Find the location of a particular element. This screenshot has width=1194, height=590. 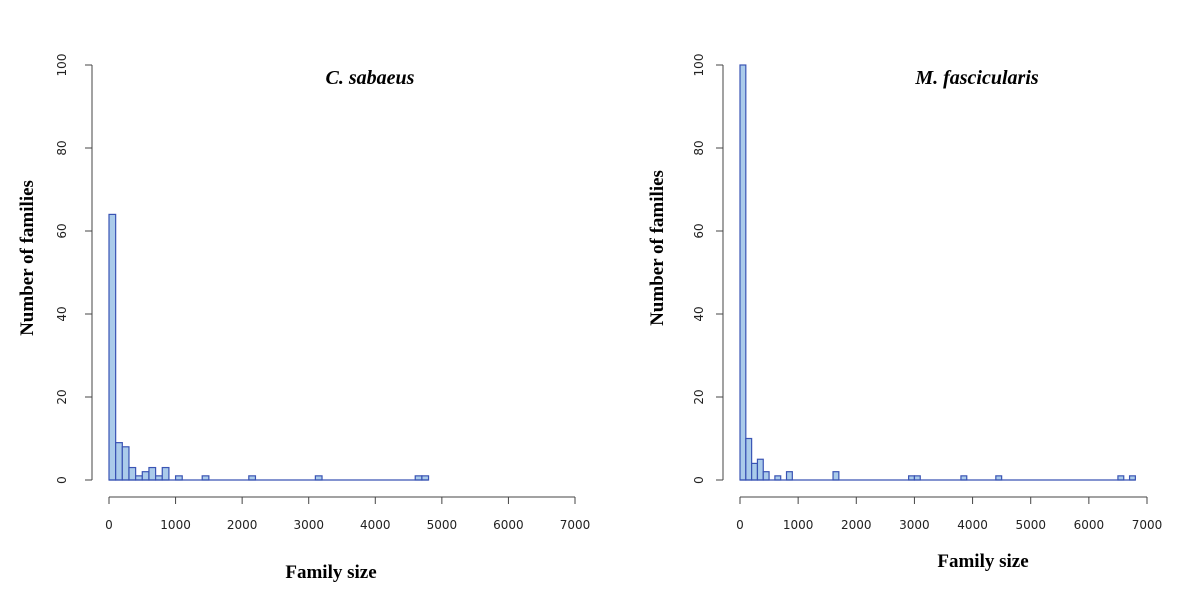

panel-title: C. sabaeus is located at coordinates (370, 78).